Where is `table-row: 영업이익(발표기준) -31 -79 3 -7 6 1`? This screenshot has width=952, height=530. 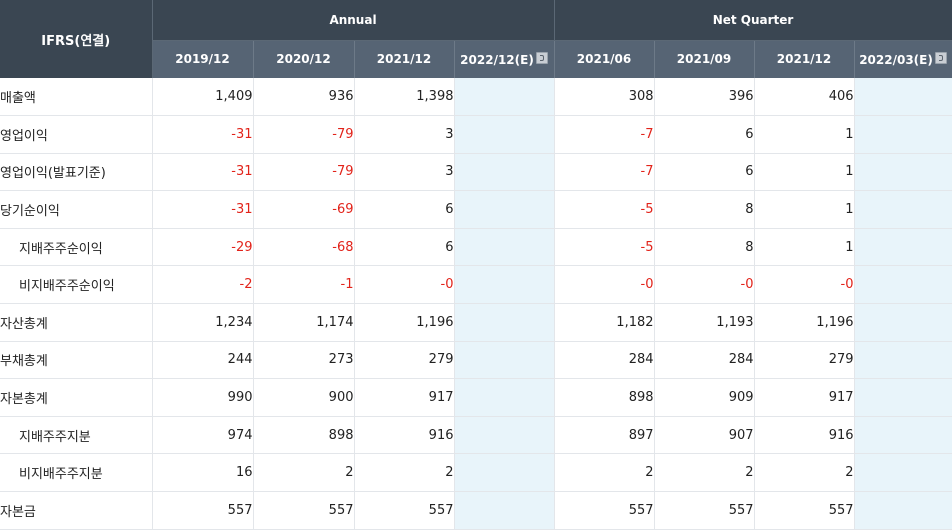
table-row: 영업이익(발표기준) -31 -79 3 -7 6 1 is located at coordinates (476, 172).